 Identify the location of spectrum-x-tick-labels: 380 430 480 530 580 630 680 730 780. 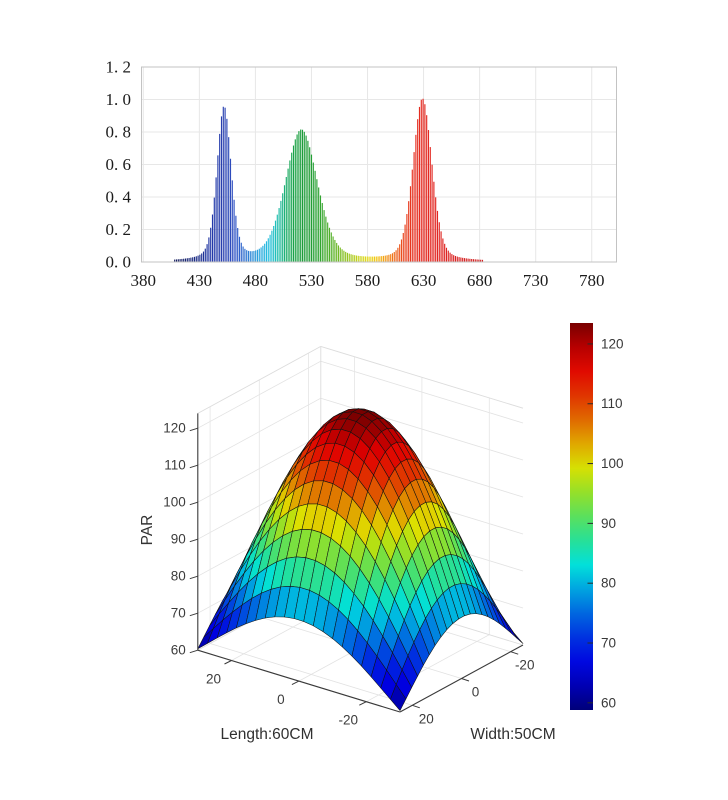
(368, 280).